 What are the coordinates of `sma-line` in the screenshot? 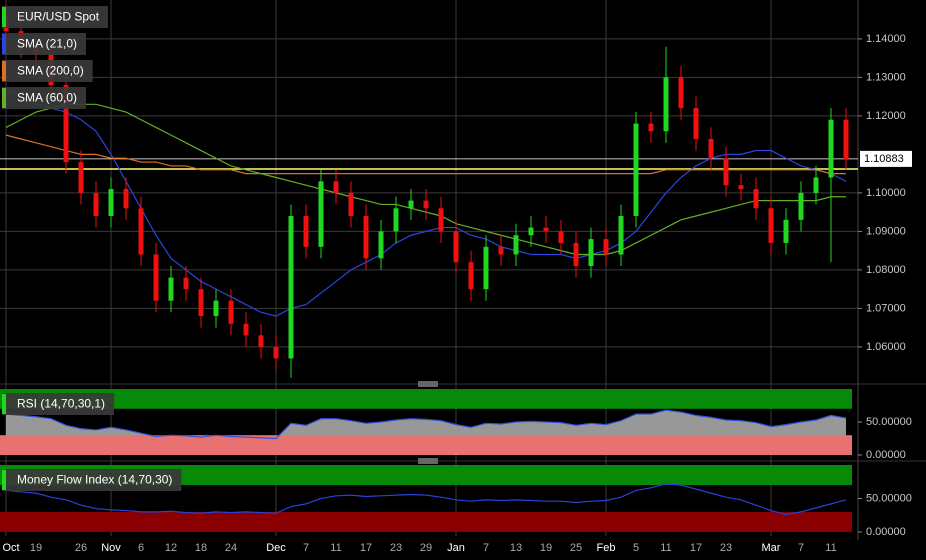 It's located at (425, 154).